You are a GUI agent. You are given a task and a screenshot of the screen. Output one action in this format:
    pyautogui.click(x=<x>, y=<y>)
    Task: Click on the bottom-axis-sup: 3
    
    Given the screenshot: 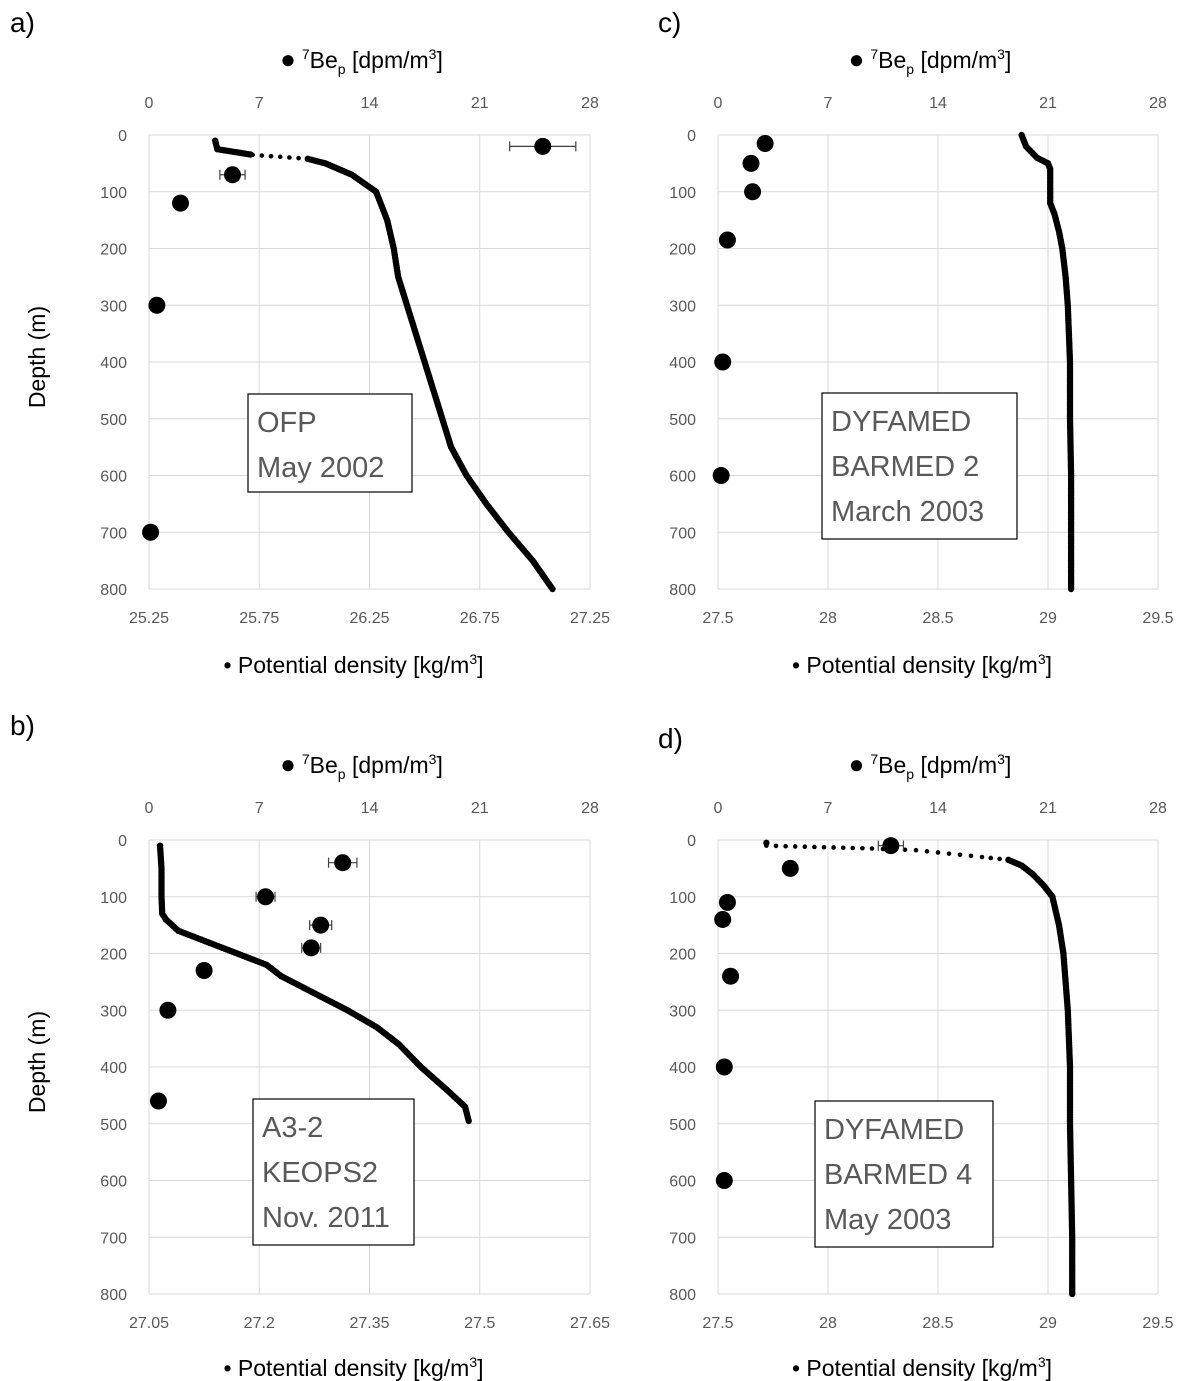 What is the action you would take?
    pyautogui.click(x=473, y=659)
    